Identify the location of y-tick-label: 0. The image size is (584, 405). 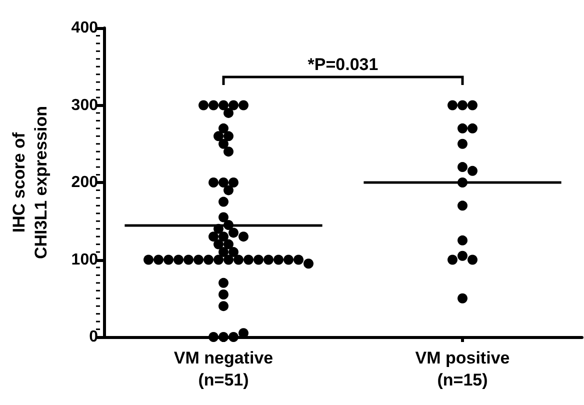
(93, 337).